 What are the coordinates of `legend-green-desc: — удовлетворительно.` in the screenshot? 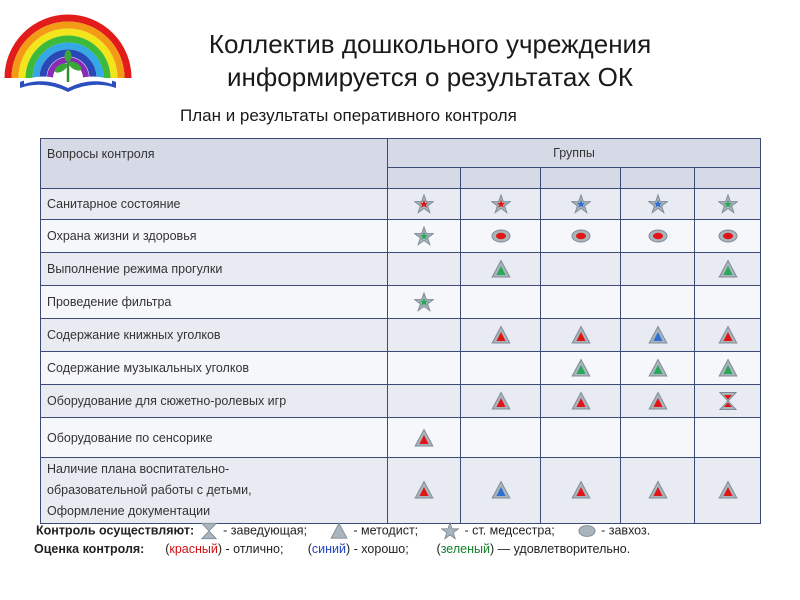 It's located at (564, 549).